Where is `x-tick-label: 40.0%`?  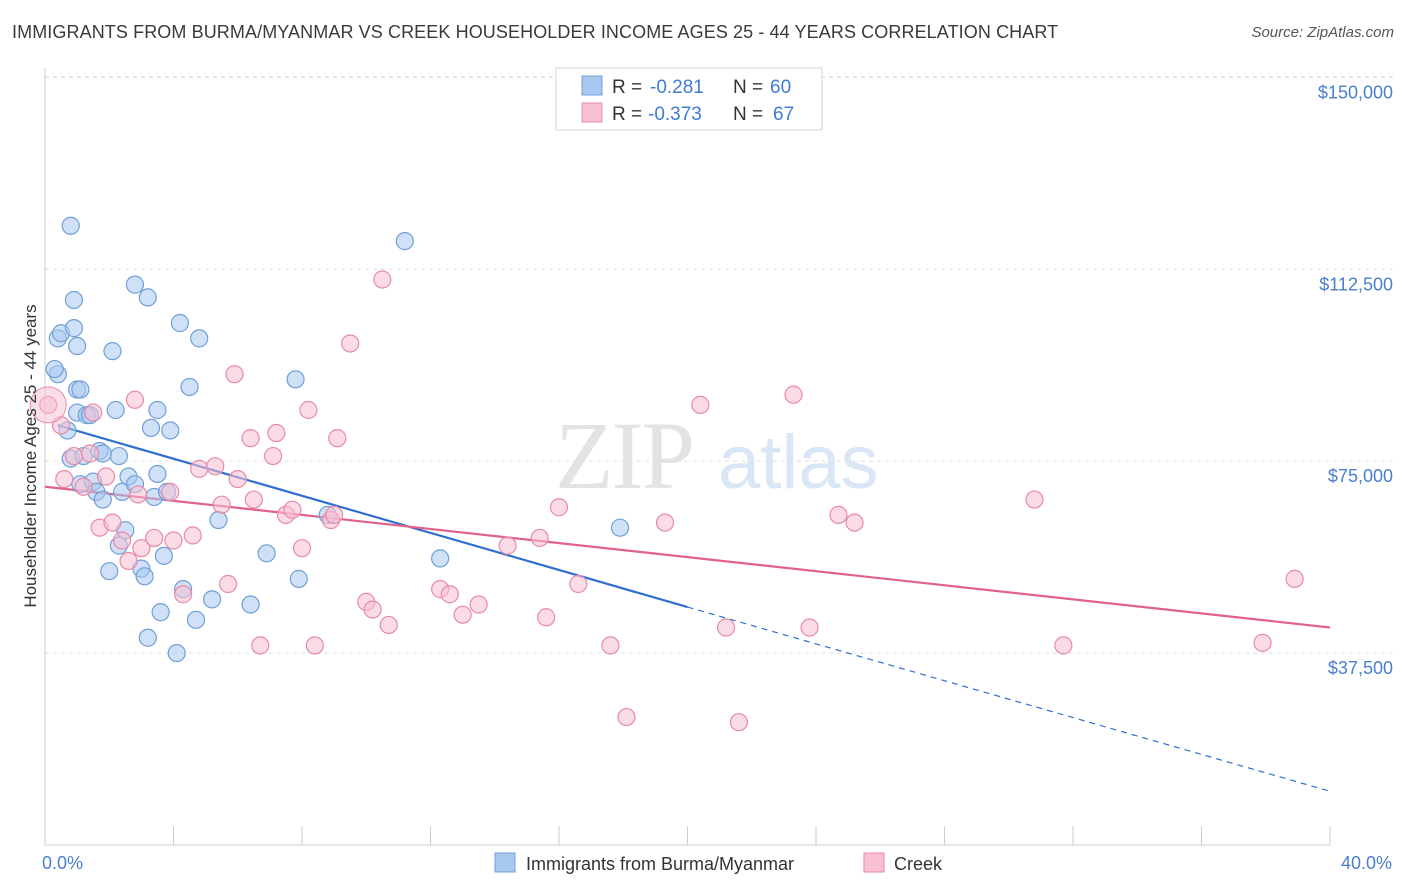
x-tick-label: 40.0% is located at coordinates (1366, 863).